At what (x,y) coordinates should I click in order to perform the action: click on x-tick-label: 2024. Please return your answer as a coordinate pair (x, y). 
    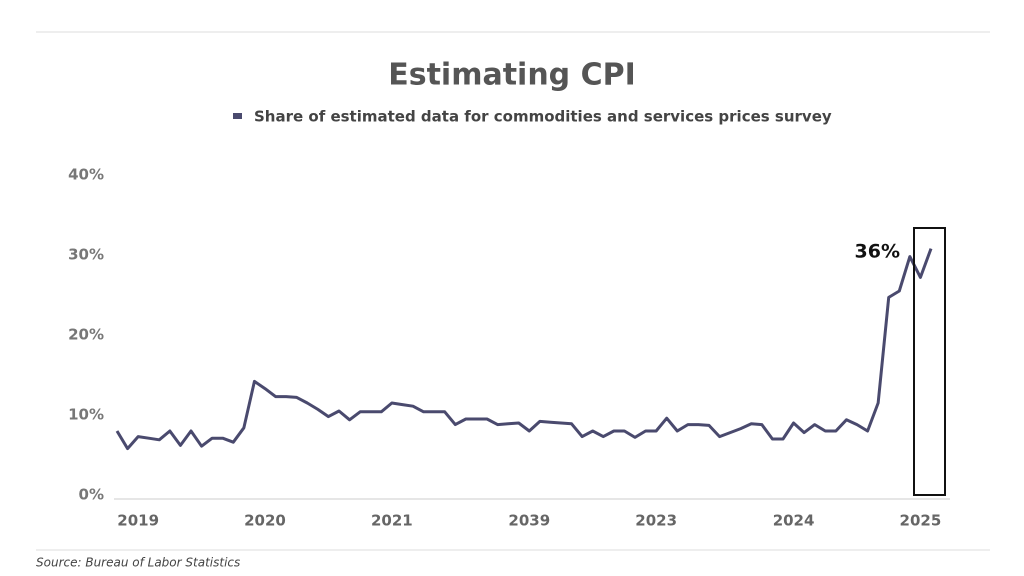
    Looking at the image, I should click on (794, 521).